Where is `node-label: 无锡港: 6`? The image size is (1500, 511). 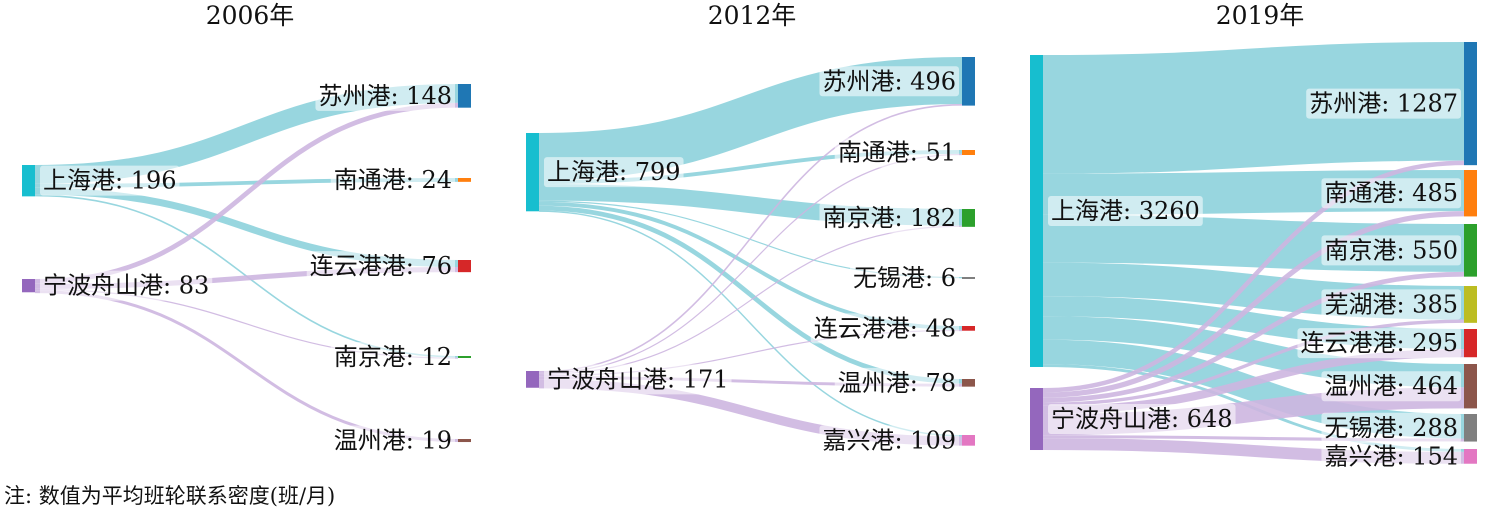 node-label: 无锡港: 6 is located at coordinates (904, 278).